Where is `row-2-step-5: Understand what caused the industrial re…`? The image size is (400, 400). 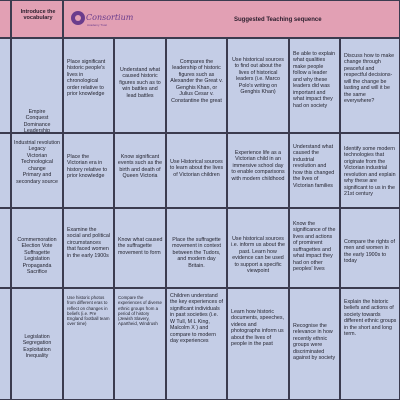
row-2-step-5: Understand what caused the industrial re… is located at coordinates (314, 170).